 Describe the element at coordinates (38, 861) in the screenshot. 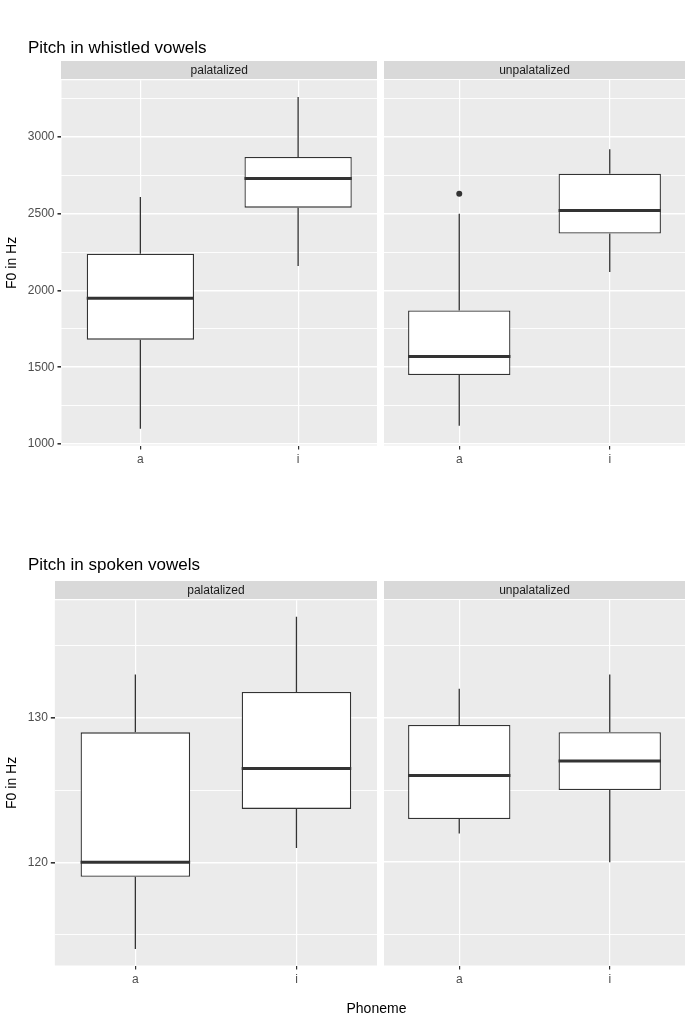

I see `y-tick-label: 120` at that location.